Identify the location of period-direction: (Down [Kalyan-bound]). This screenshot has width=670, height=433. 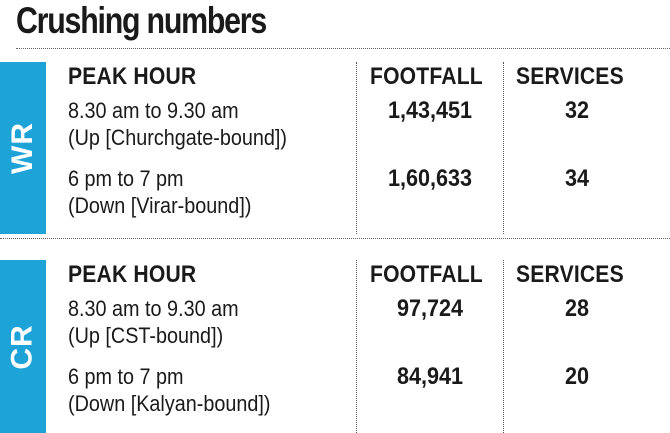
(169, 403).